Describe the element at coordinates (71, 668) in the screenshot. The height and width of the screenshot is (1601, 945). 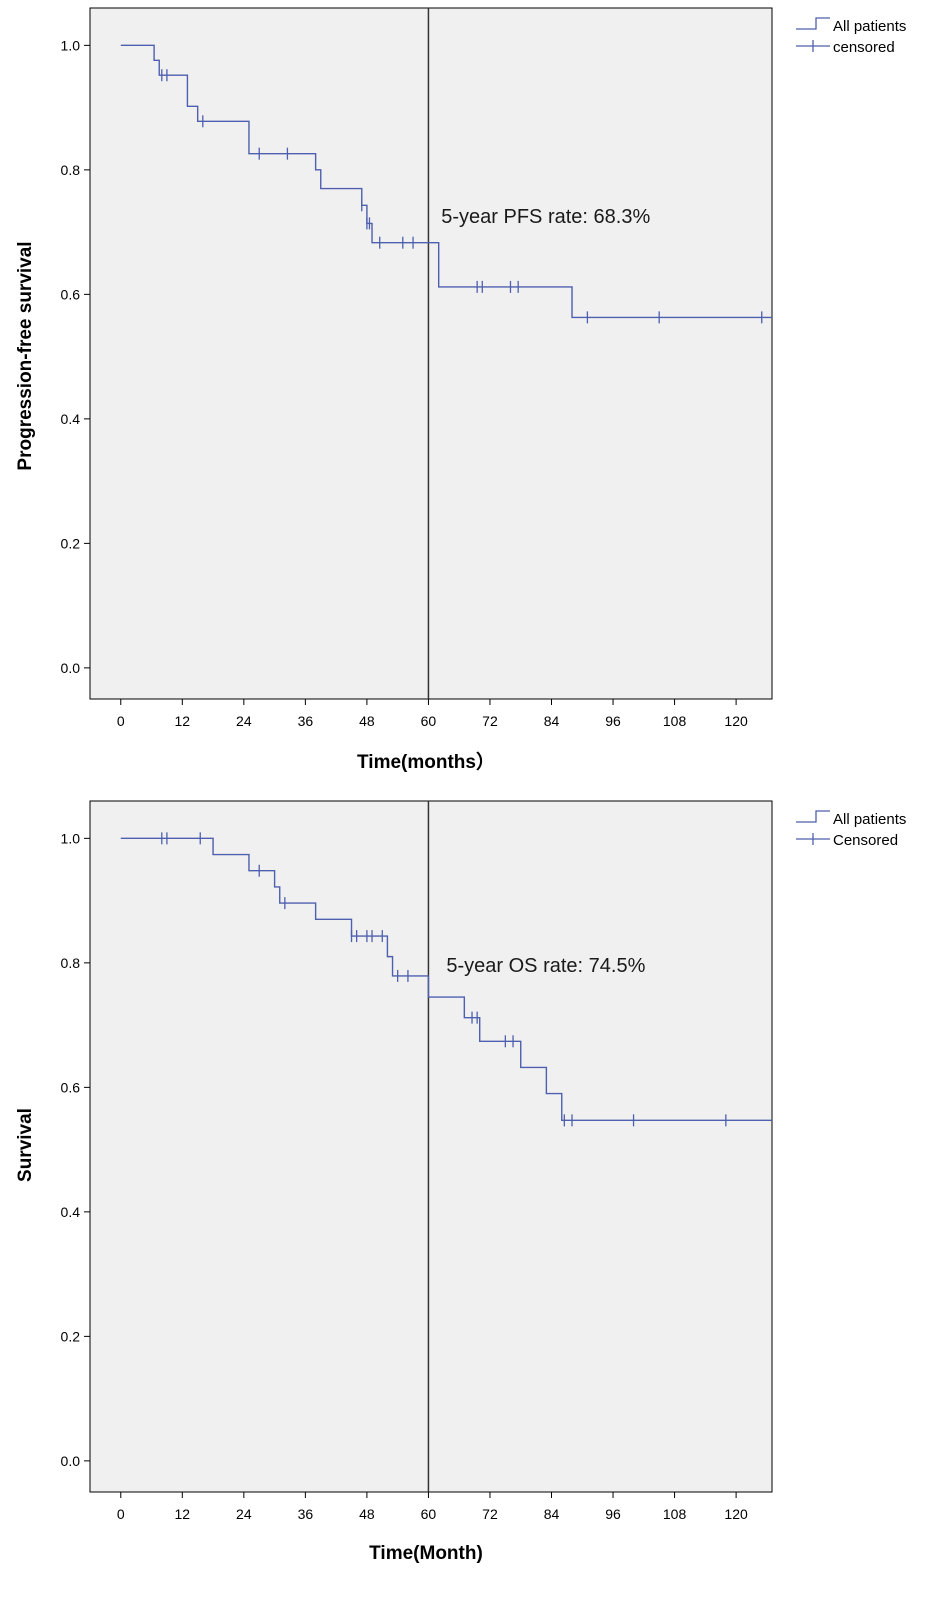
I see `pfs-y-tick-label: 0.0` at that location.